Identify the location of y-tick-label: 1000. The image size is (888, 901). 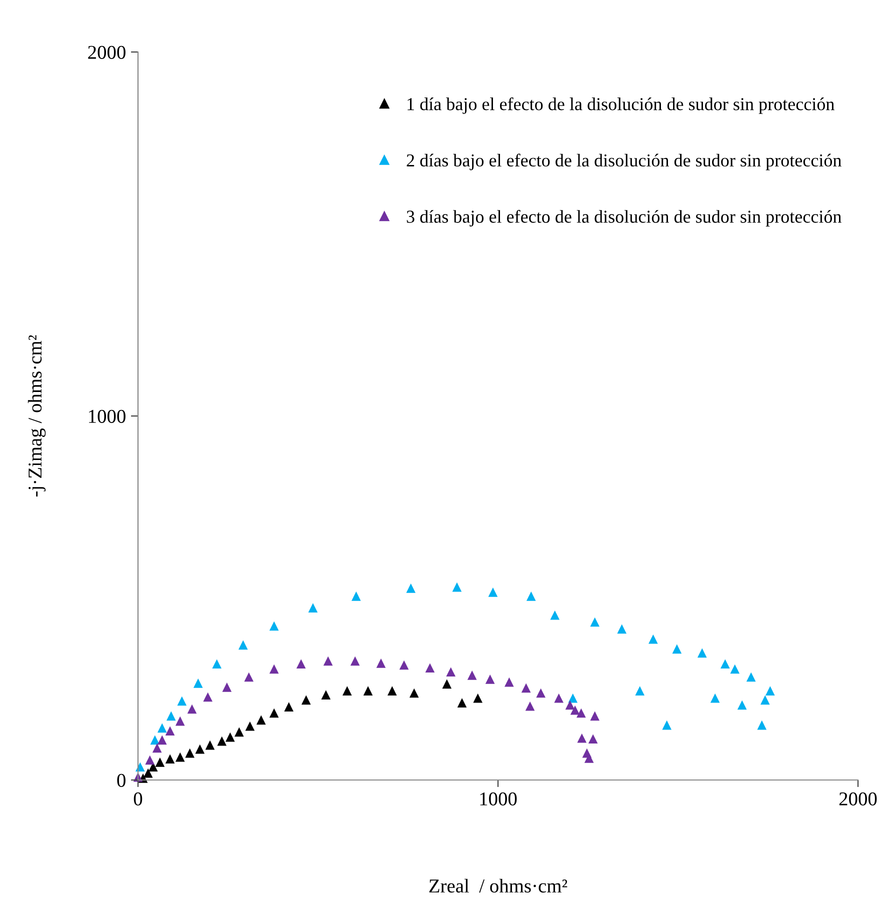
(107, 416).